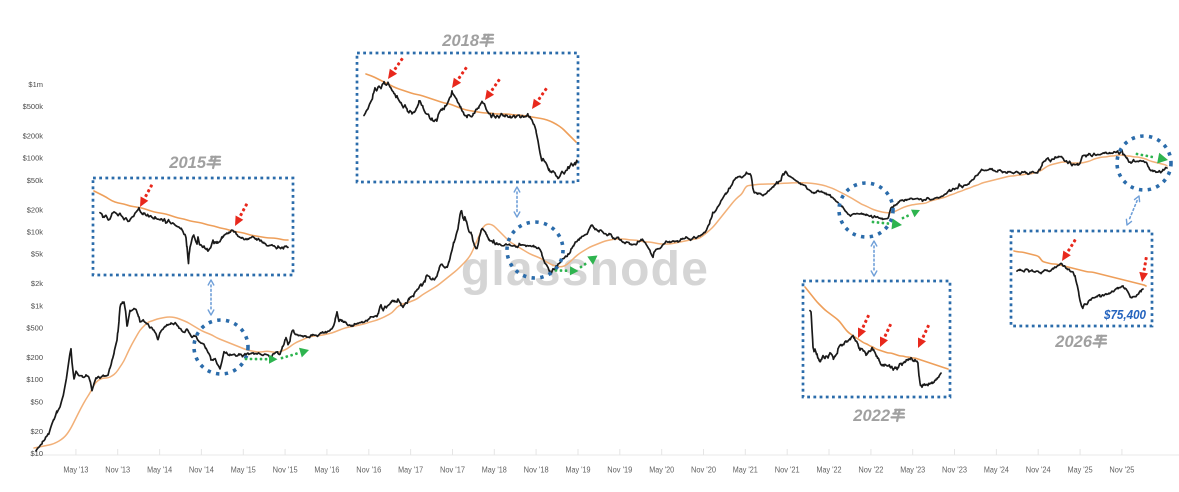 The image size is (1179, 492). Describe the element at coordinates (35, 232) in the screenshot. I see `svg-text: $10k` at that location.